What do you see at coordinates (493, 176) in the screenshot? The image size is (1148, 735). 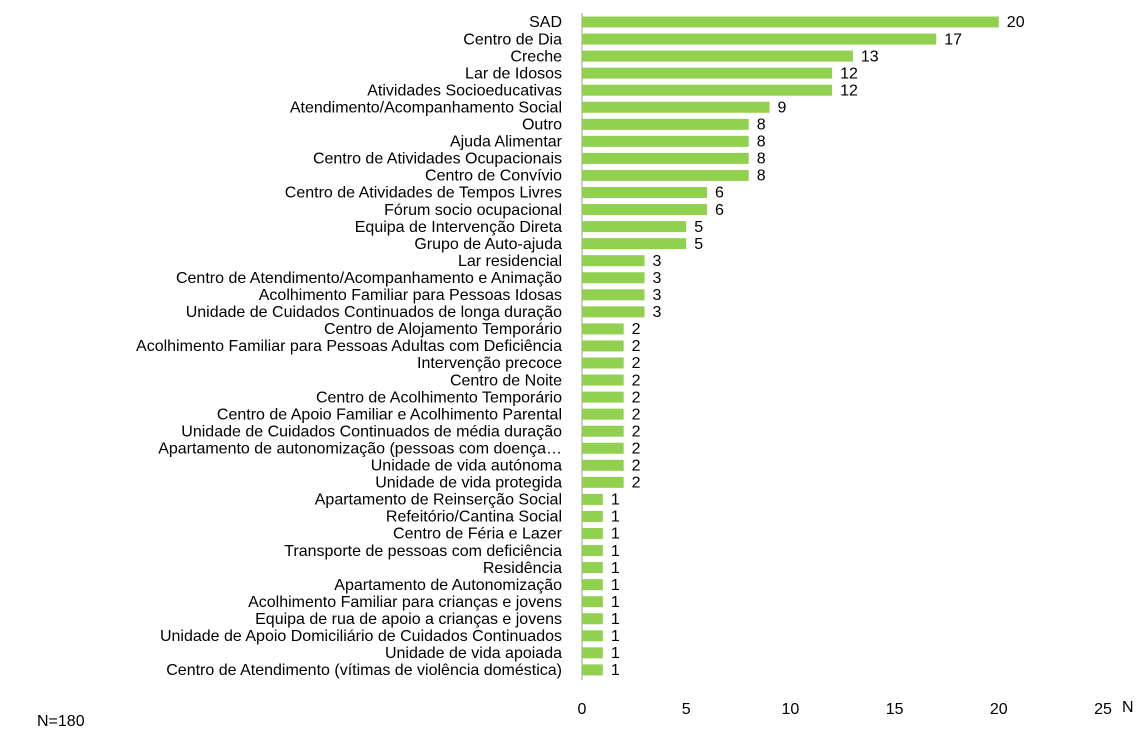 I see `y-tick-label: Centro de Convívio` at bounding box center [493, 176].